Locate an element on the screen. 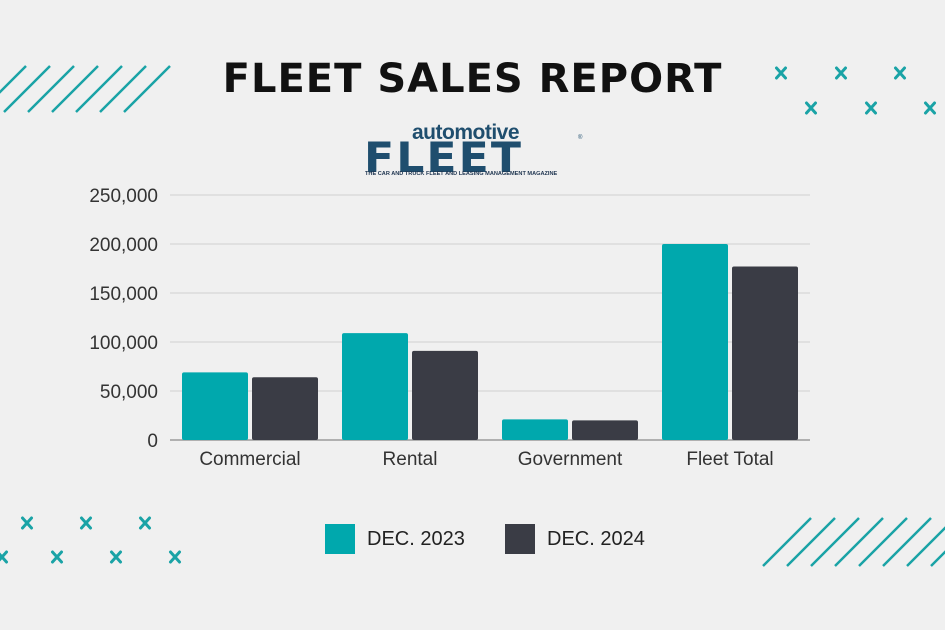  y-tick-label: 100,000 is located at coordinates (123, 343).